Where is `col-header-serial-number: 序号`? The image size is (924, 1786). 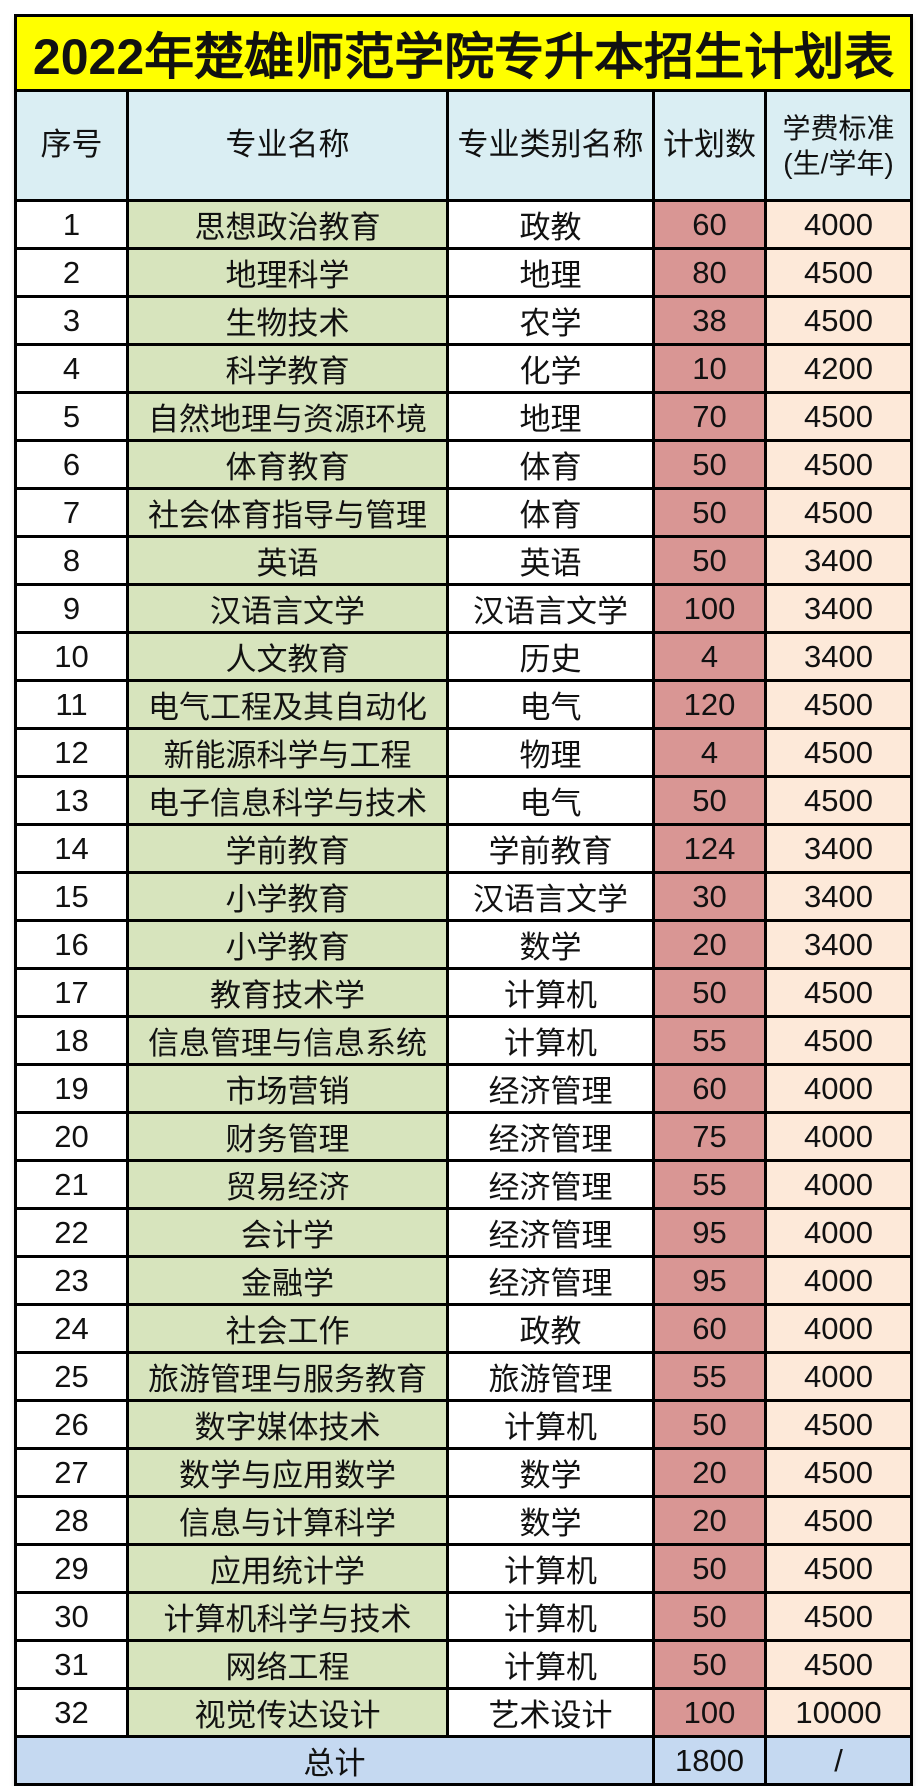 col-header-serial-number: 序号 is located at coordinates (71, 145).